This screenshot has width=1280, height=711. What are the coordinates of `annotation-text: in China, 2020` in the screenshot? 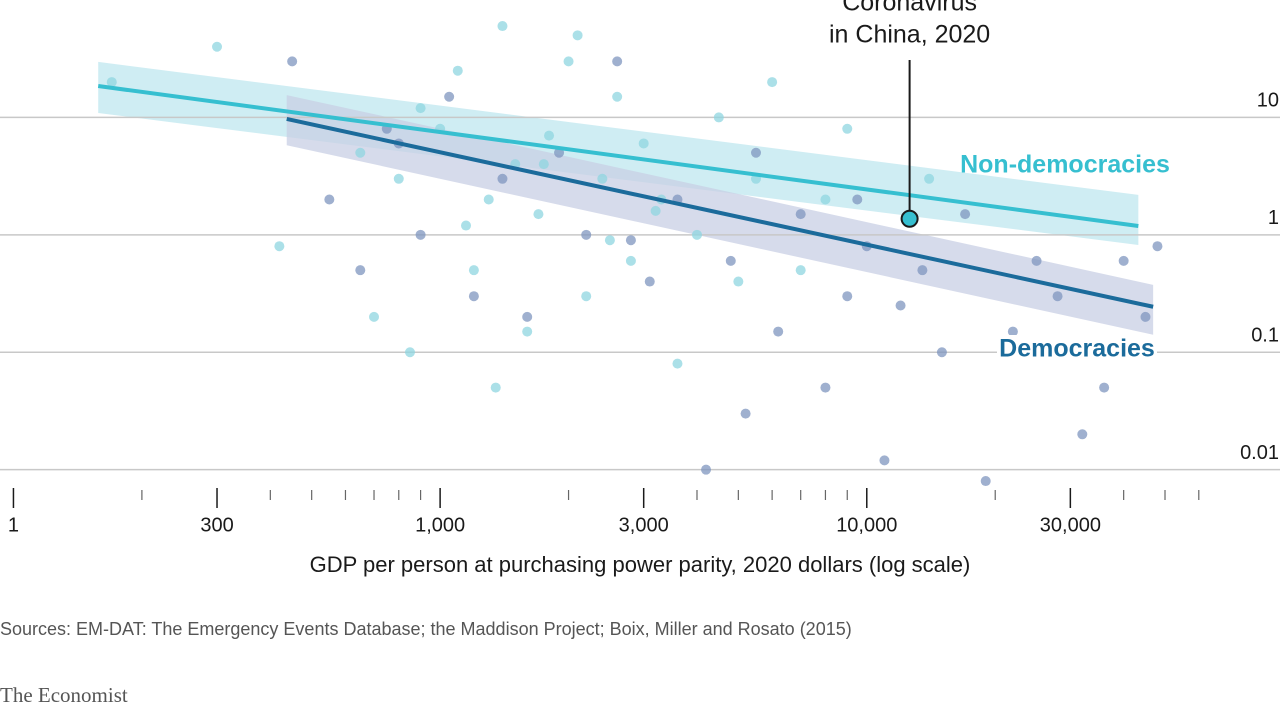 It's located at (909, 35).